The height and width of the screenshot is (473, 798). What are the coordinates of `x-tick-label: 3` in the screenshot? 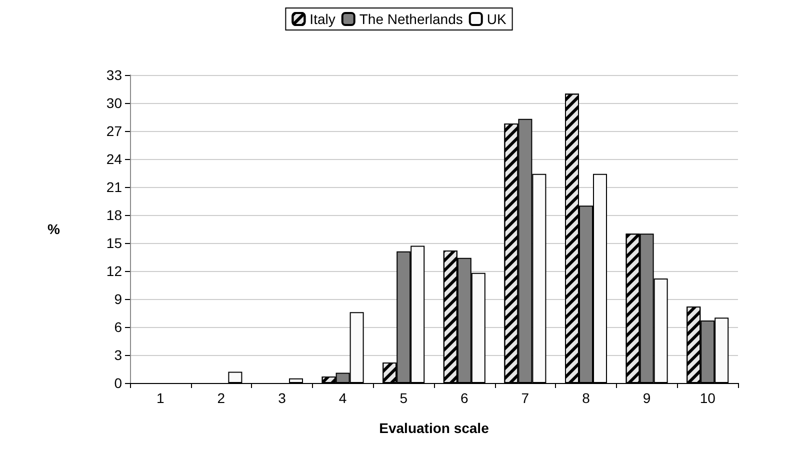 It's located at (282, 398).